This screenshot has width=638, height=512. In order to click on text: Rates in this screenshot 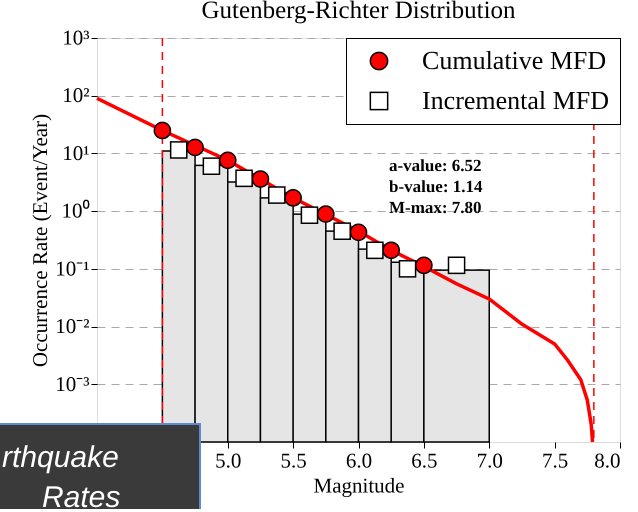, I will do `click(81, 496)`.